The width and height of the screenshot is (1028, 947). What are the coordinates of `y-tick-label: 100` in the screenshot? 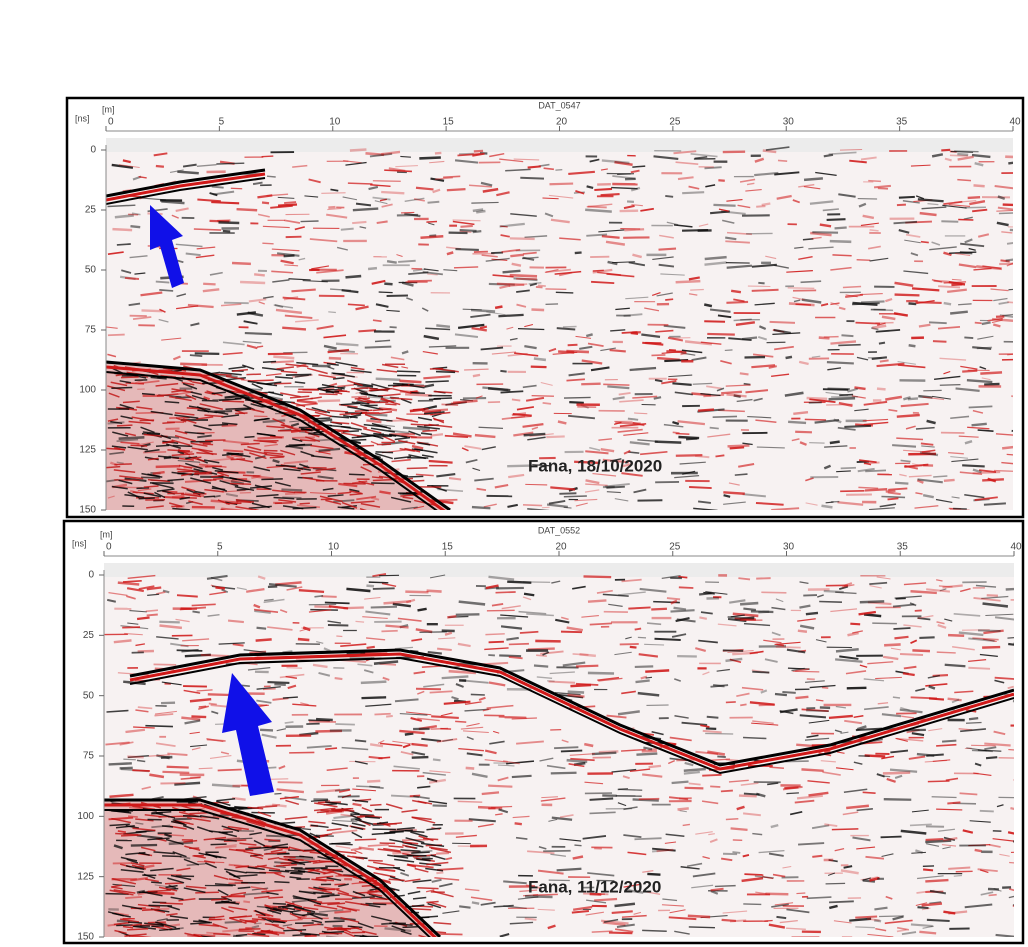 It's located at (85, 816).